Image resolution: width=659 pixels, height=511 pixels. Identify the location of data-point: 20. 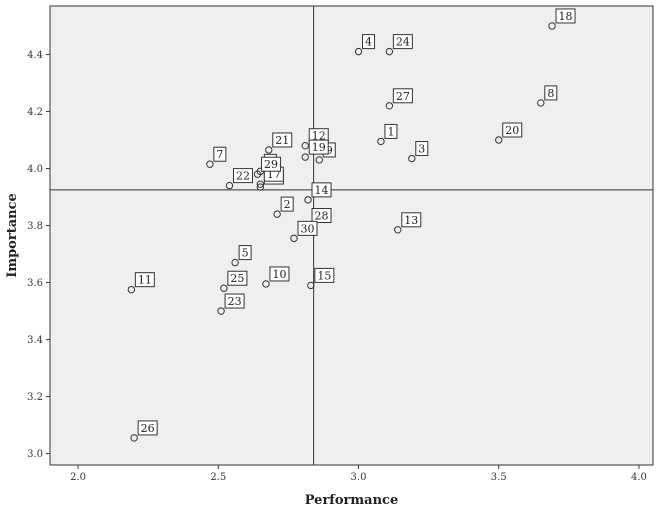
(509, 133).